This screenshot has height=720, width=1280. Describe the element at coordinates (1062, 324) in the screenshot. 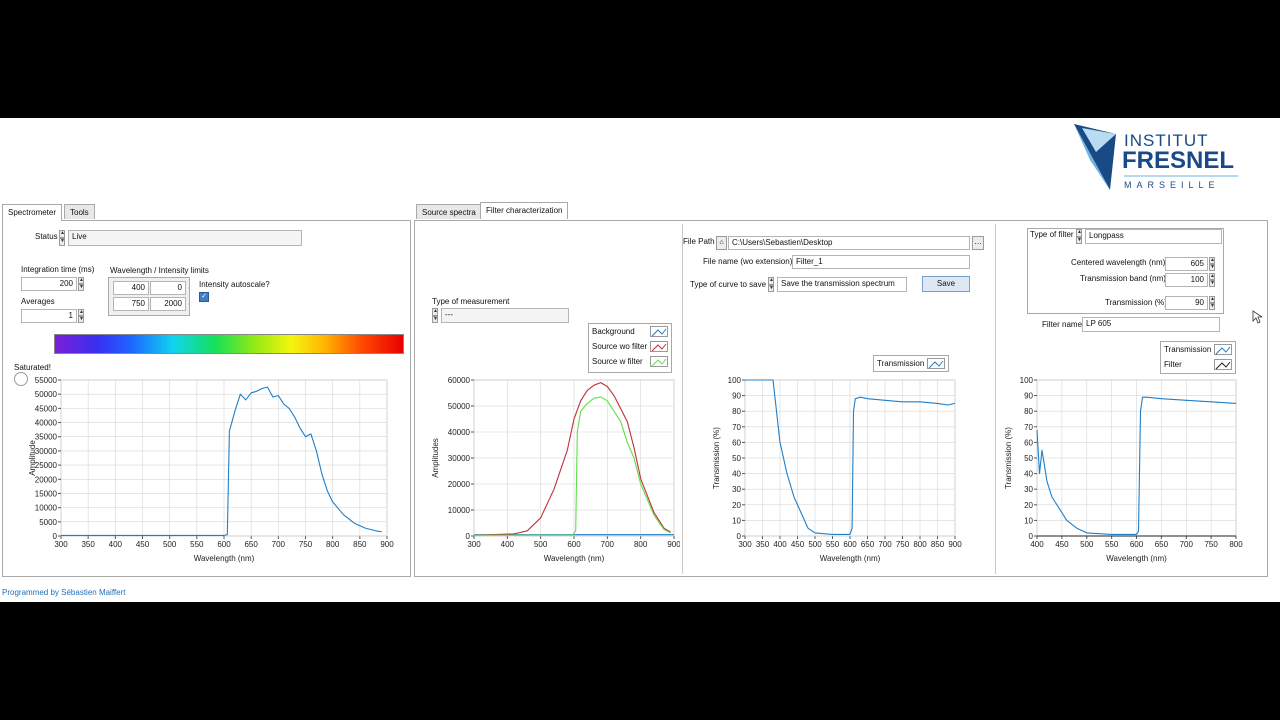

I see `filter-name-label: Filter name` at that location.